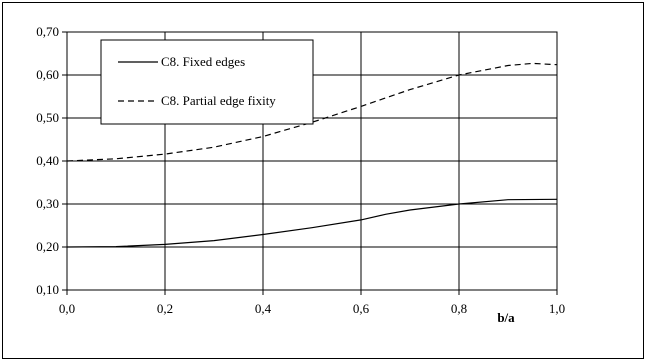 Image resolution: width=648 pixels, height=363 pixels. Describe the element at coordinates (47, 203) in the screenshot. I see `y-tick-label: 0,30` at that location.